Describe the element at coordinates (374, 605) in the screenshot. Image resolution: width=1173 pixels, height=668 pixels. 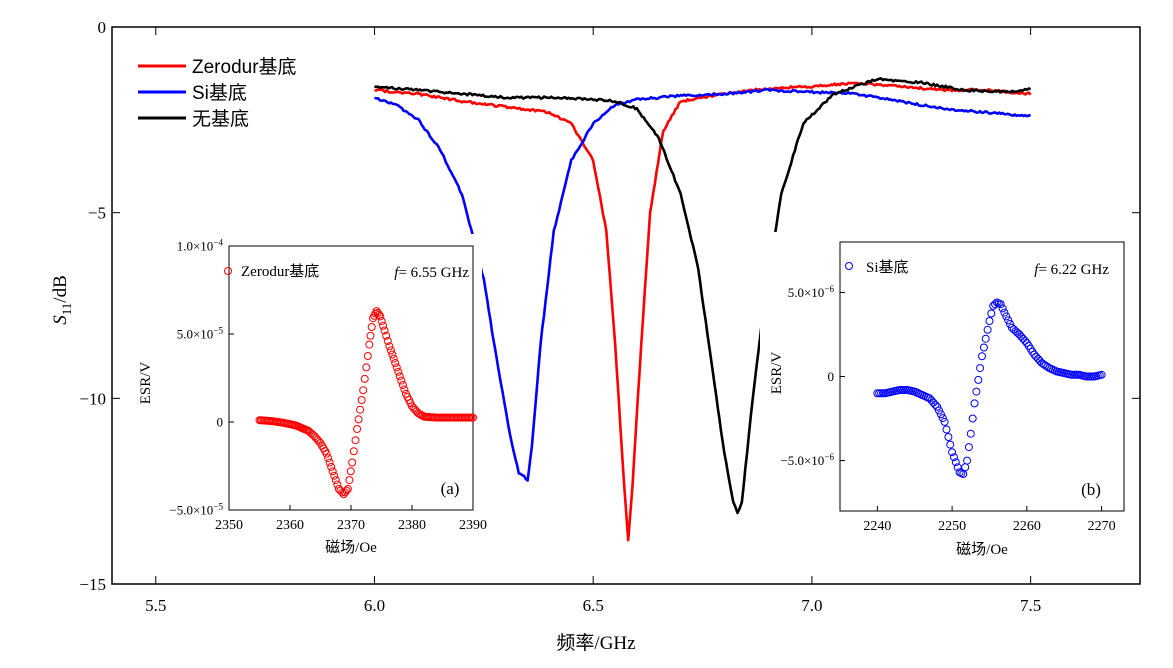
I see `main-xtick-label-1: 6.0` at that location.